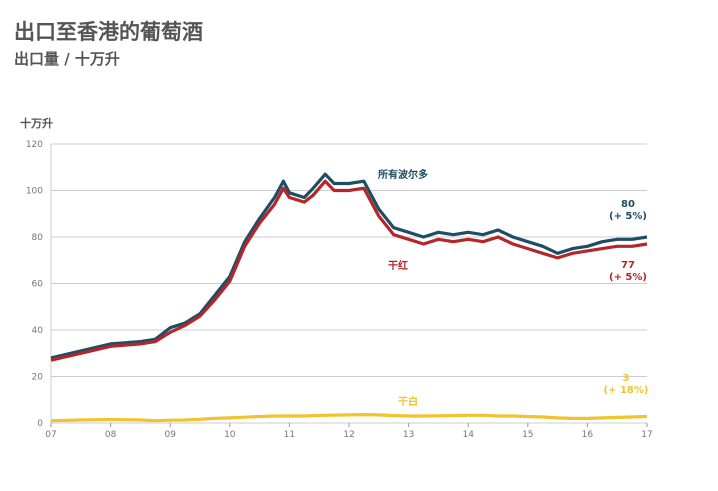  Describe the element at coordinates (34, 145) in the screenshot. I see `y-tick-label: 120` at that location.